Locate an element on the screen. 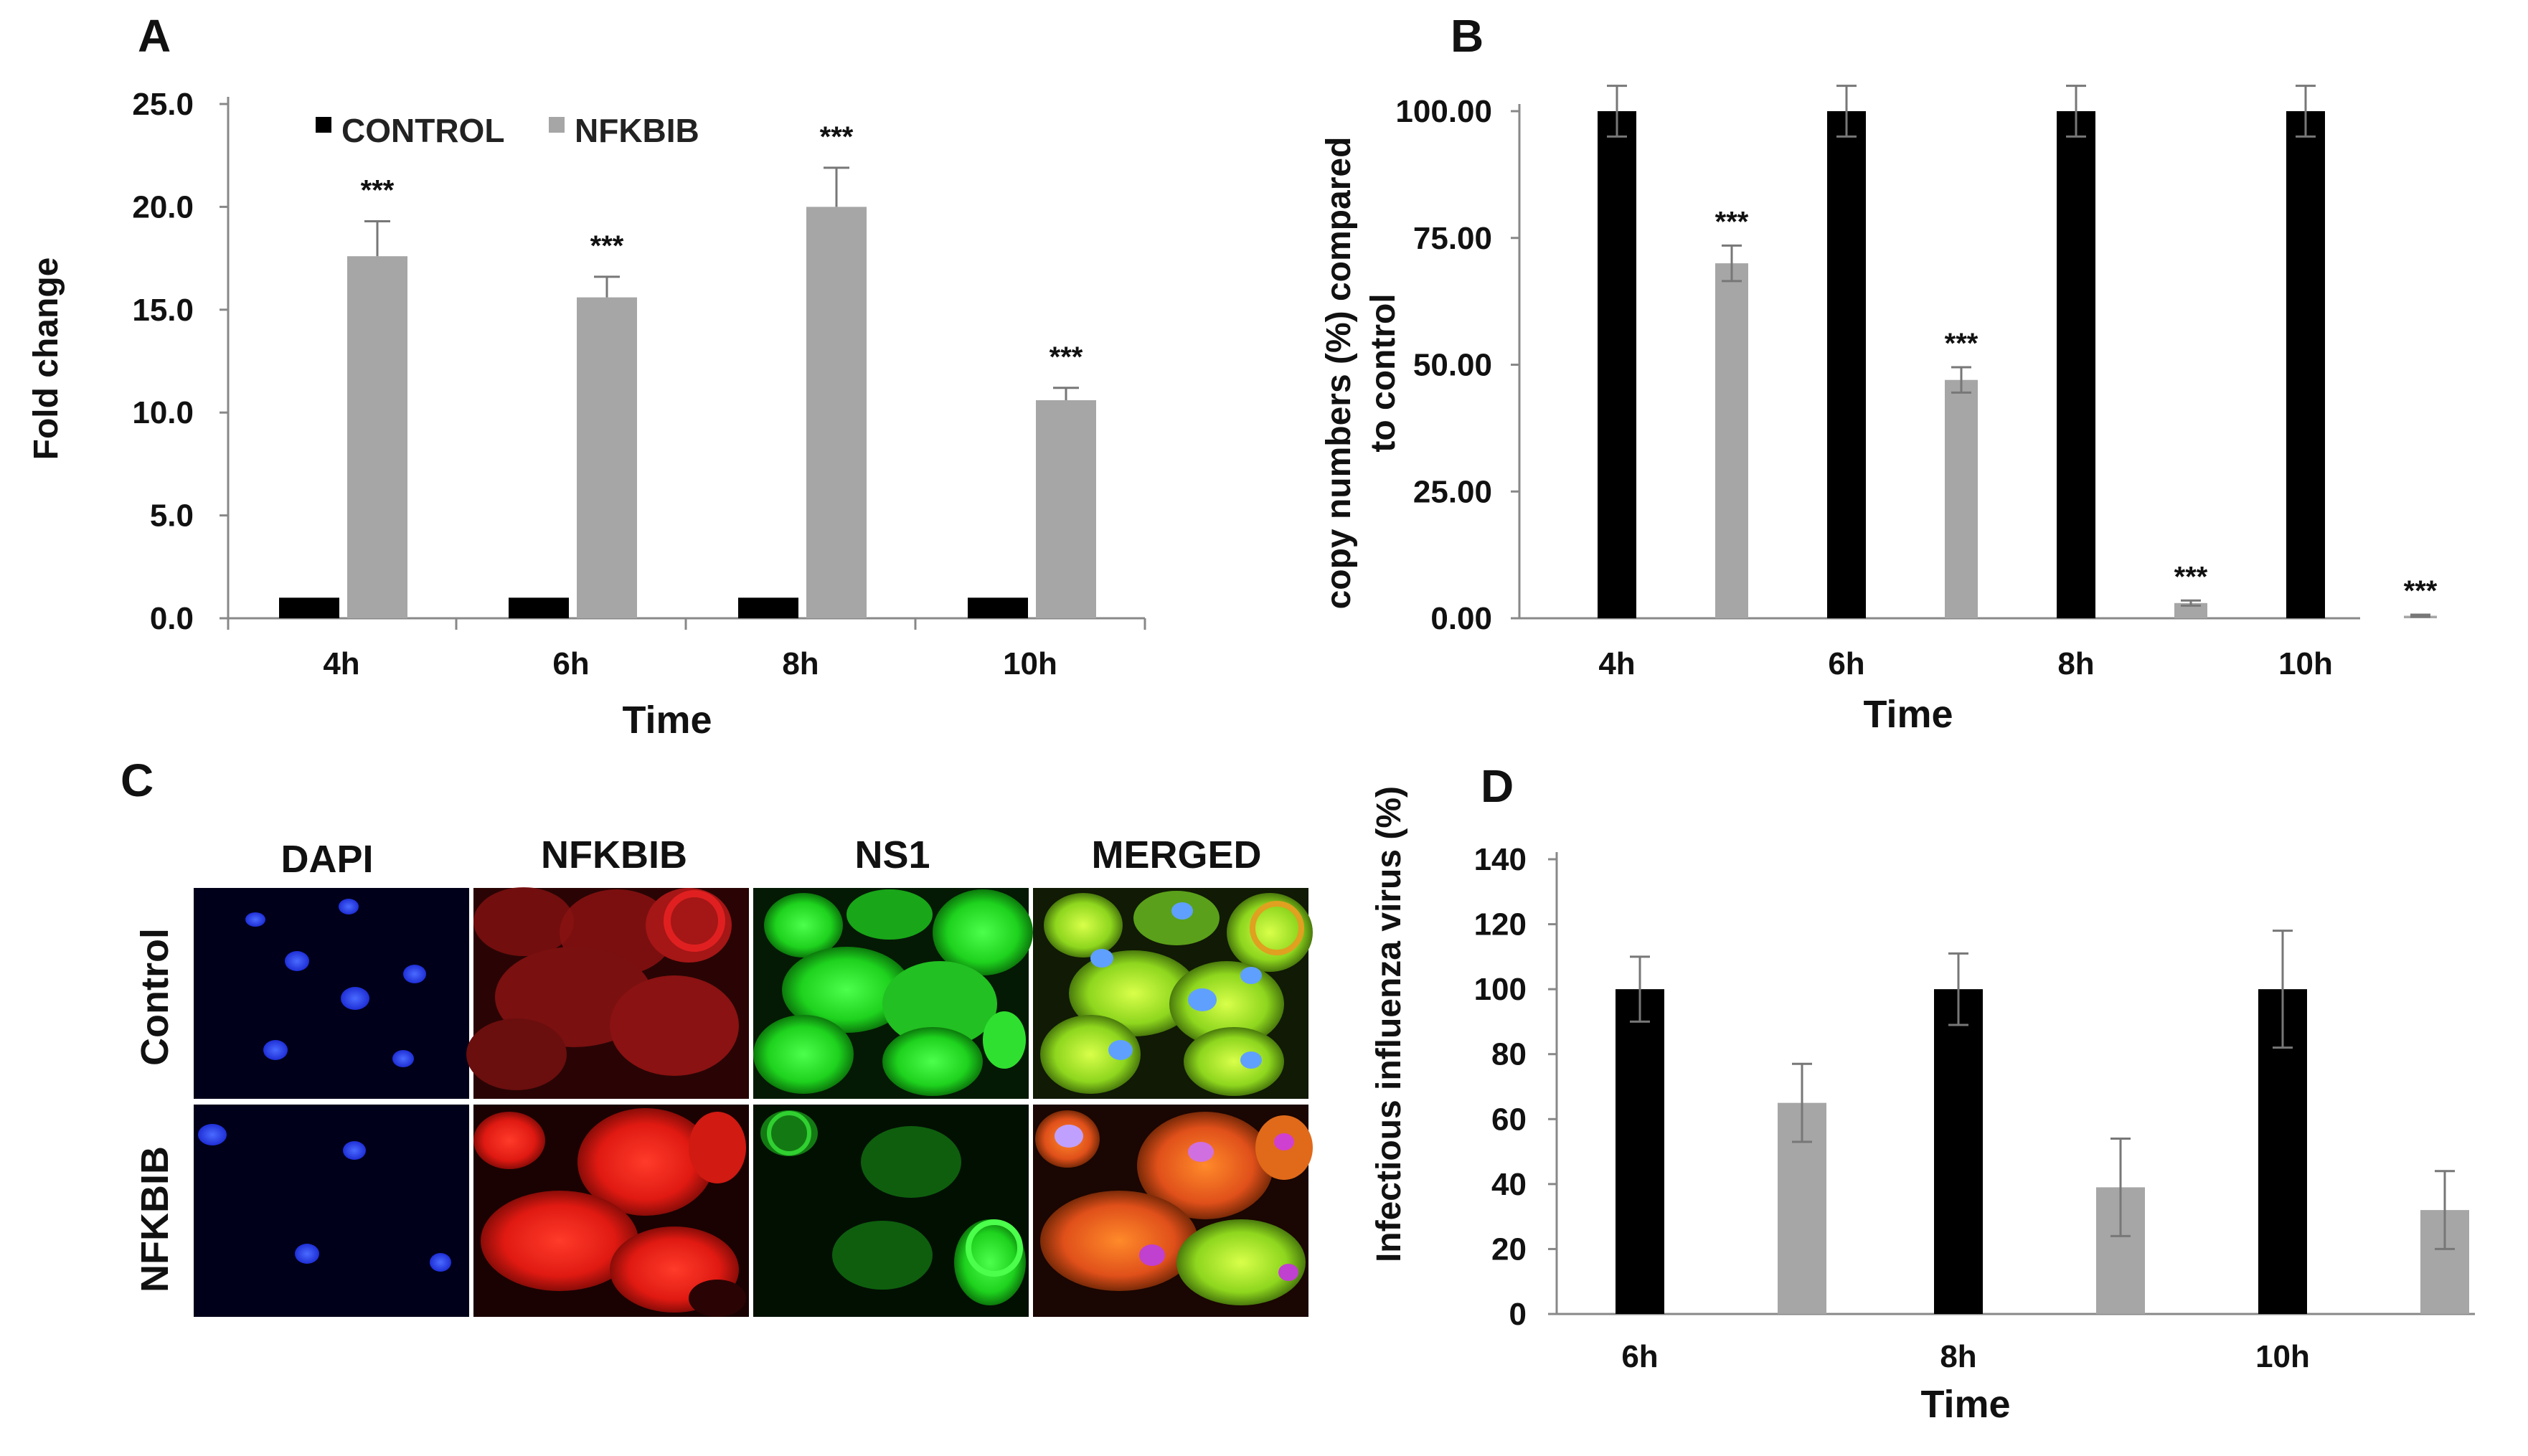 The width and height of the screenshot is (2528, 1456). row-label-control: Control is located at coordinates (154, 997).